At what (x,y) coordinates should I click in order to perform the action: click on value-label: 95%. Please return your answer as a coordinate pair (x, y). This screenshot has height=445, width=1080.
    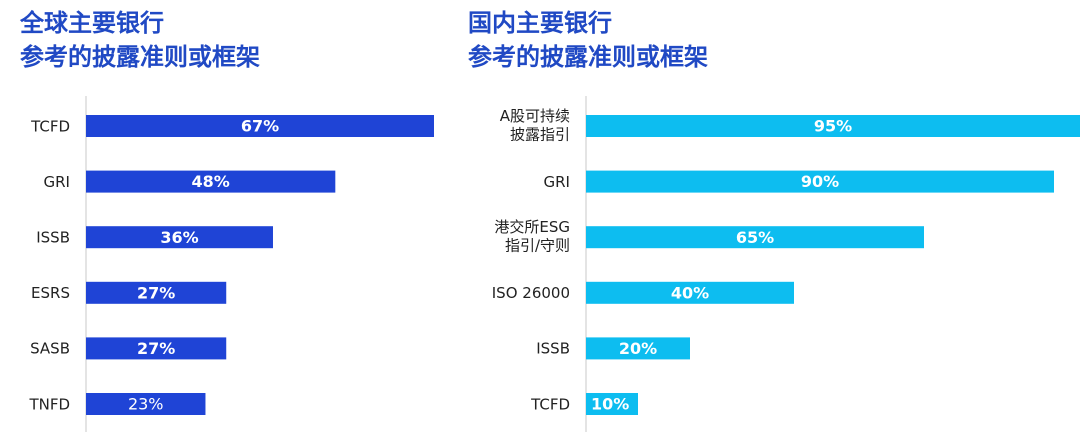
    Looking at the image, I should click on (833, 126).